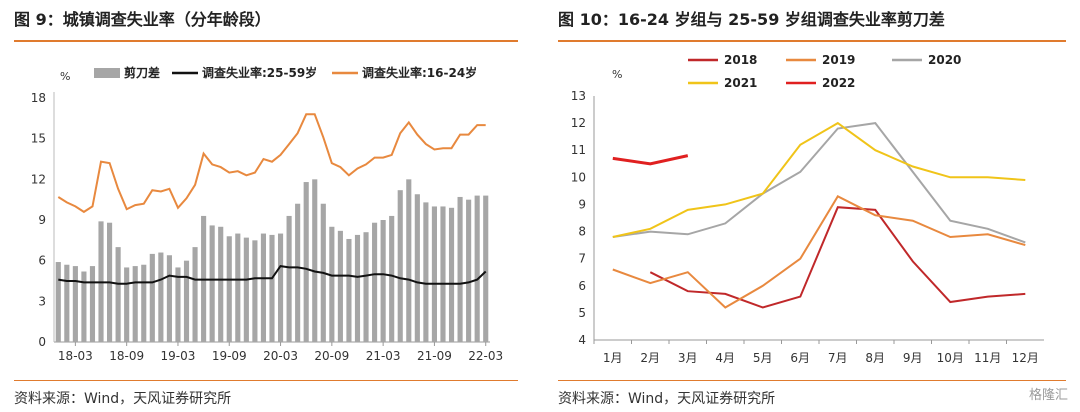 Image resolution: width=1080 pixels, height=412 pixels. I want to click on y-tick-label: 3, so click(42, 301).